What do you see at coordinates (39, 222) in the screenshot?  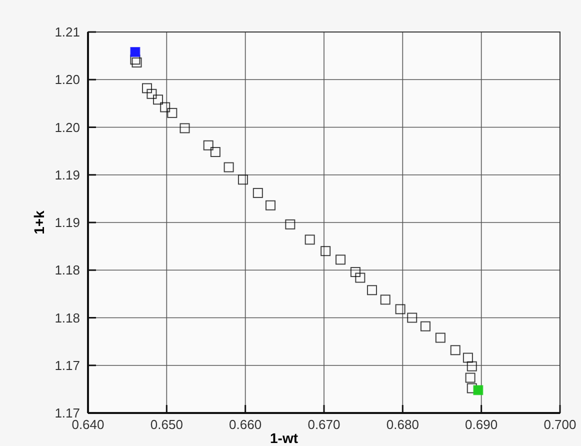 I see `y-axis-title: 1+k` at bounding box center [39, 222].